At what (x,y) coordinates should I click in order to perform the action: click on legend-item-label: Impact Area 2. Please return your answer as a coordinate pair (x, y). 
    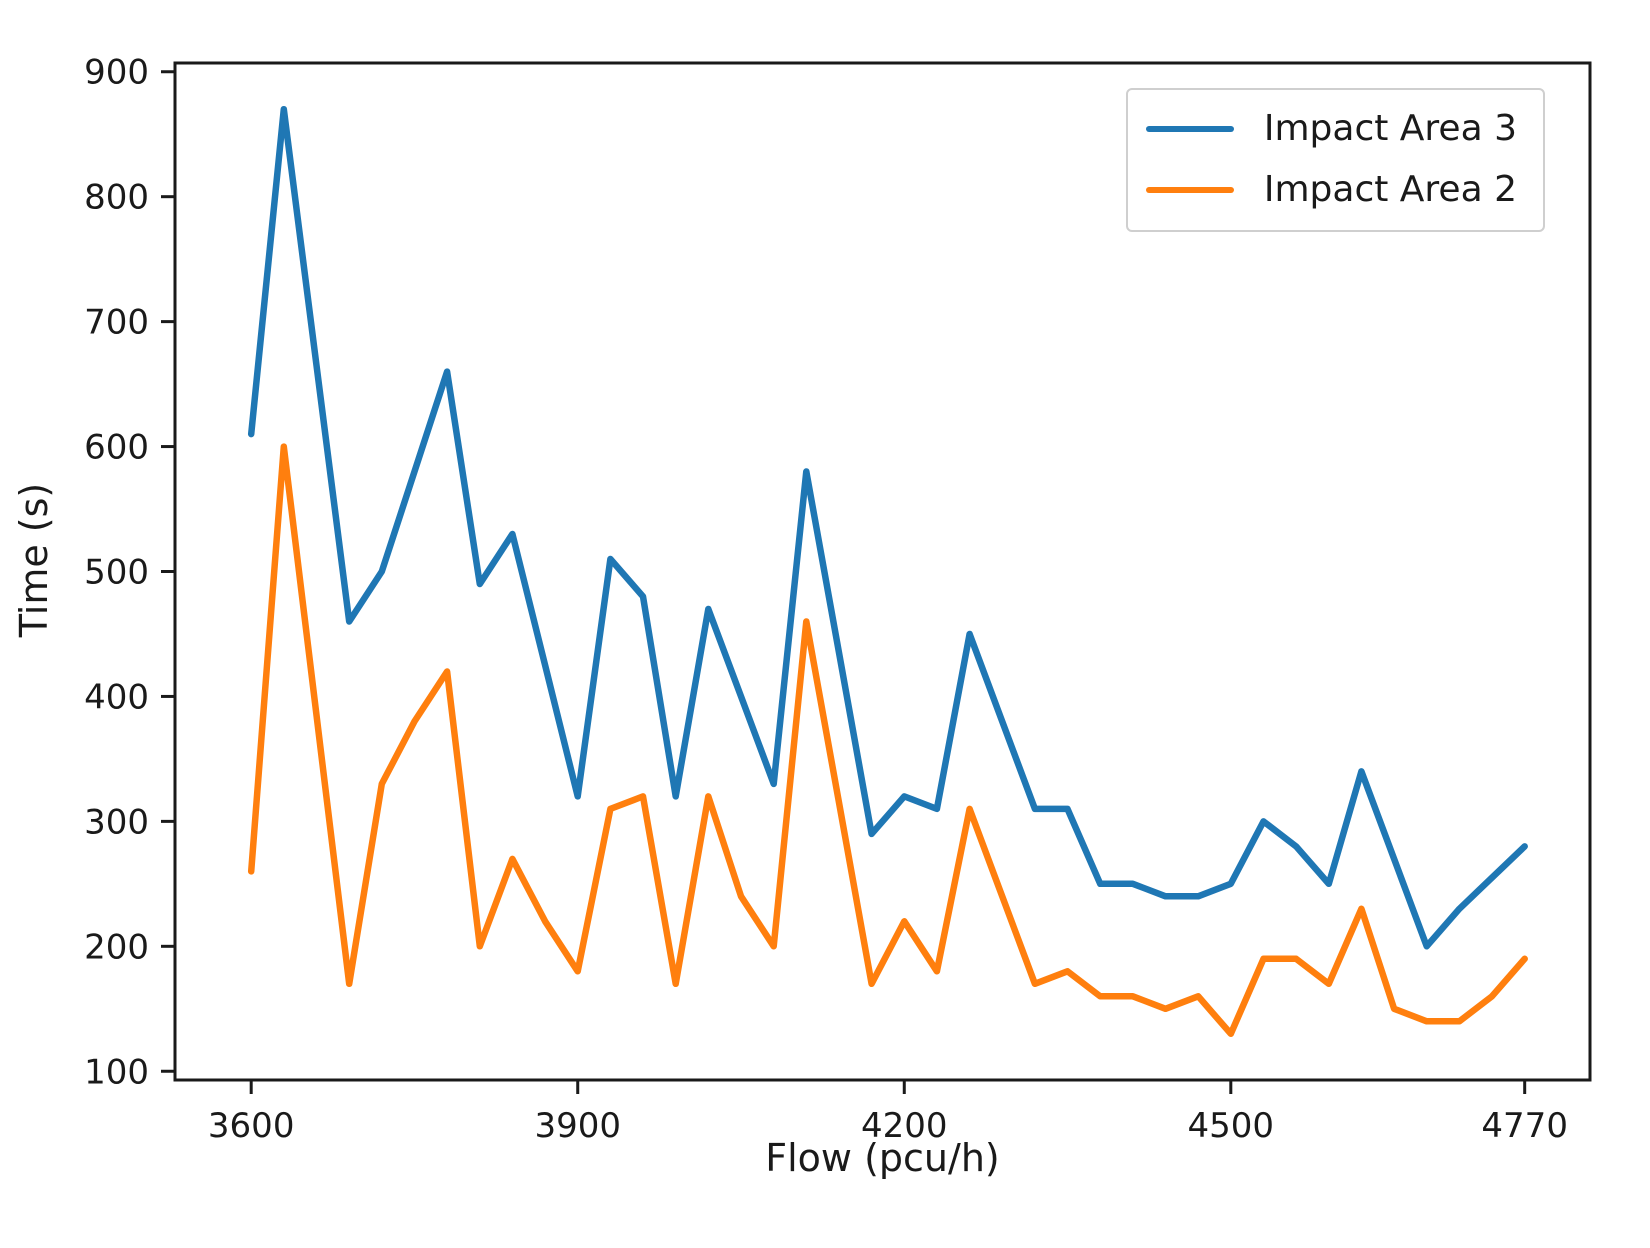
    Looking at the image, I should click on (1390, 189).